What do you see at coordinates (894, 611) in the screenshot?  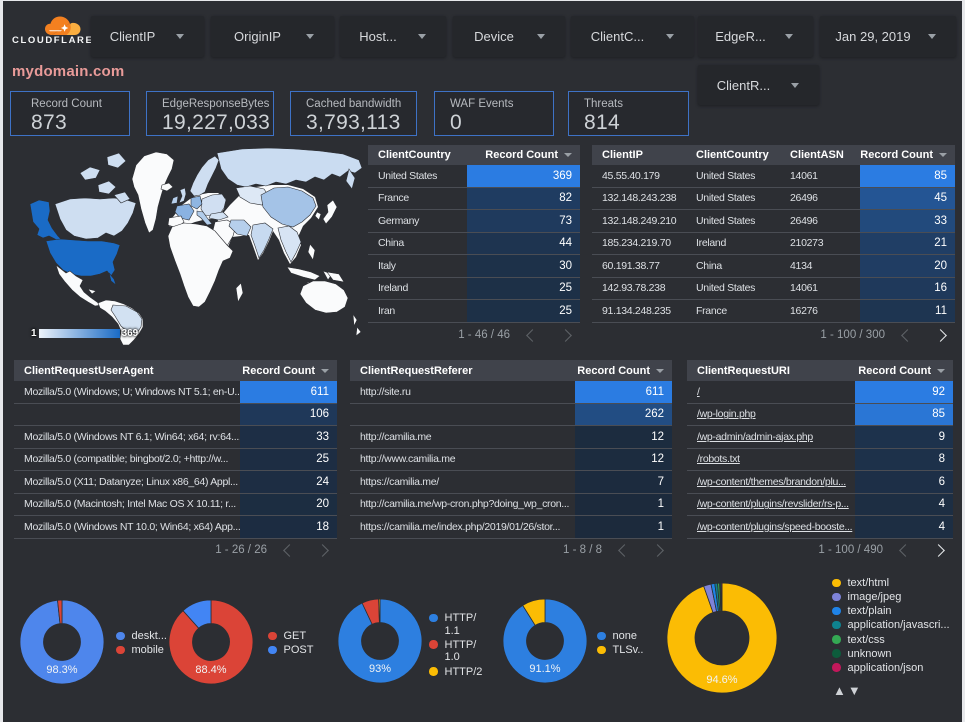 I see `legend-item: text/plain` at bounding box center [894, 611].